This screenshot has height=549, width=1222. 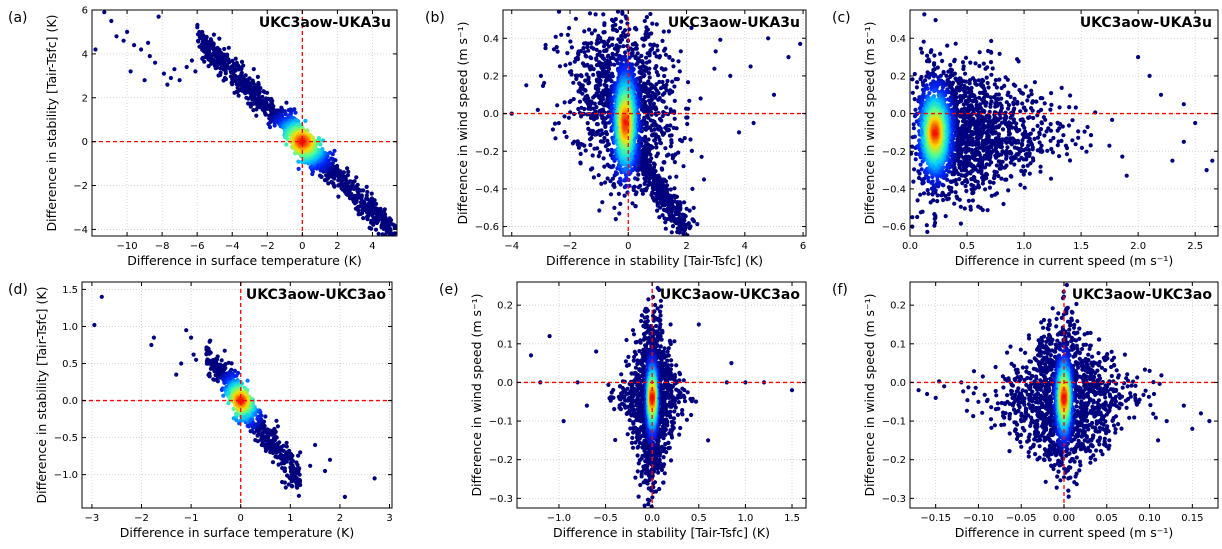 I want to click on x-tick-label: −8, so click(x=162, y=246).